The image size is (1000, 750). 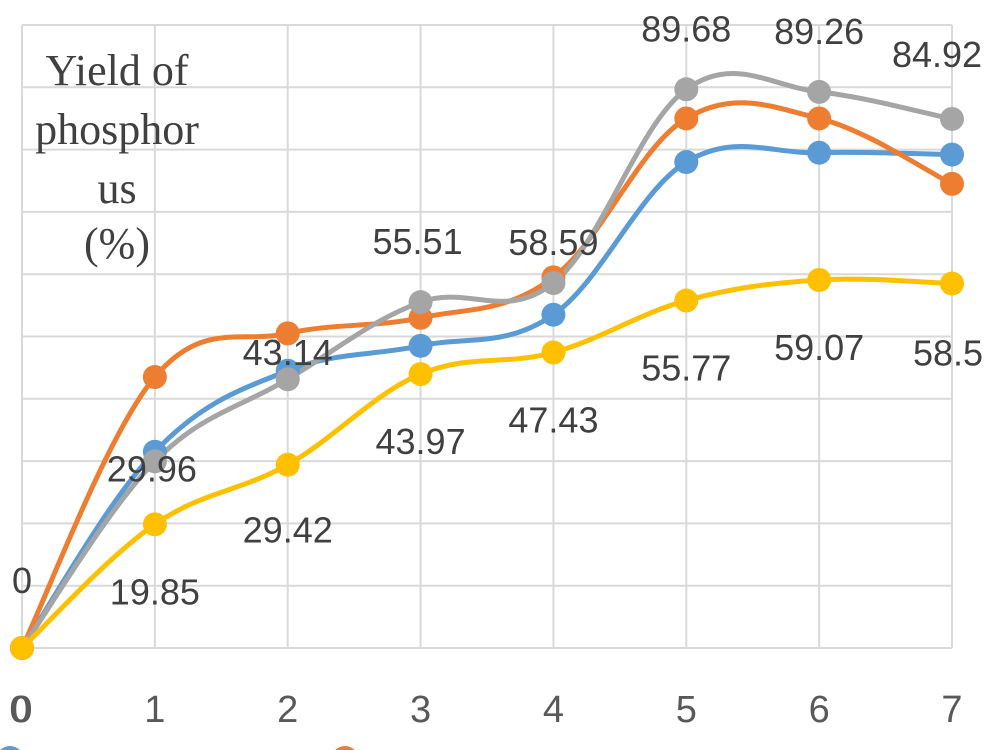 What do you see at coordinates (155, 591) in the screenshot?
I see `data-label: 19.85` at bounding box center [155, 591].